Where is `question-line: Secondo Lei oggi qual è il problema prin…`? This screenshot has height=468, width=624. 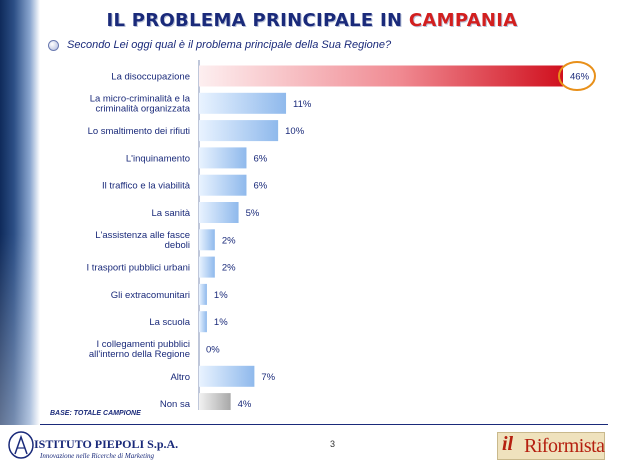
question-line: Secondo Lei oggi qual è il problema prin… is located at coordinates (219, 45).